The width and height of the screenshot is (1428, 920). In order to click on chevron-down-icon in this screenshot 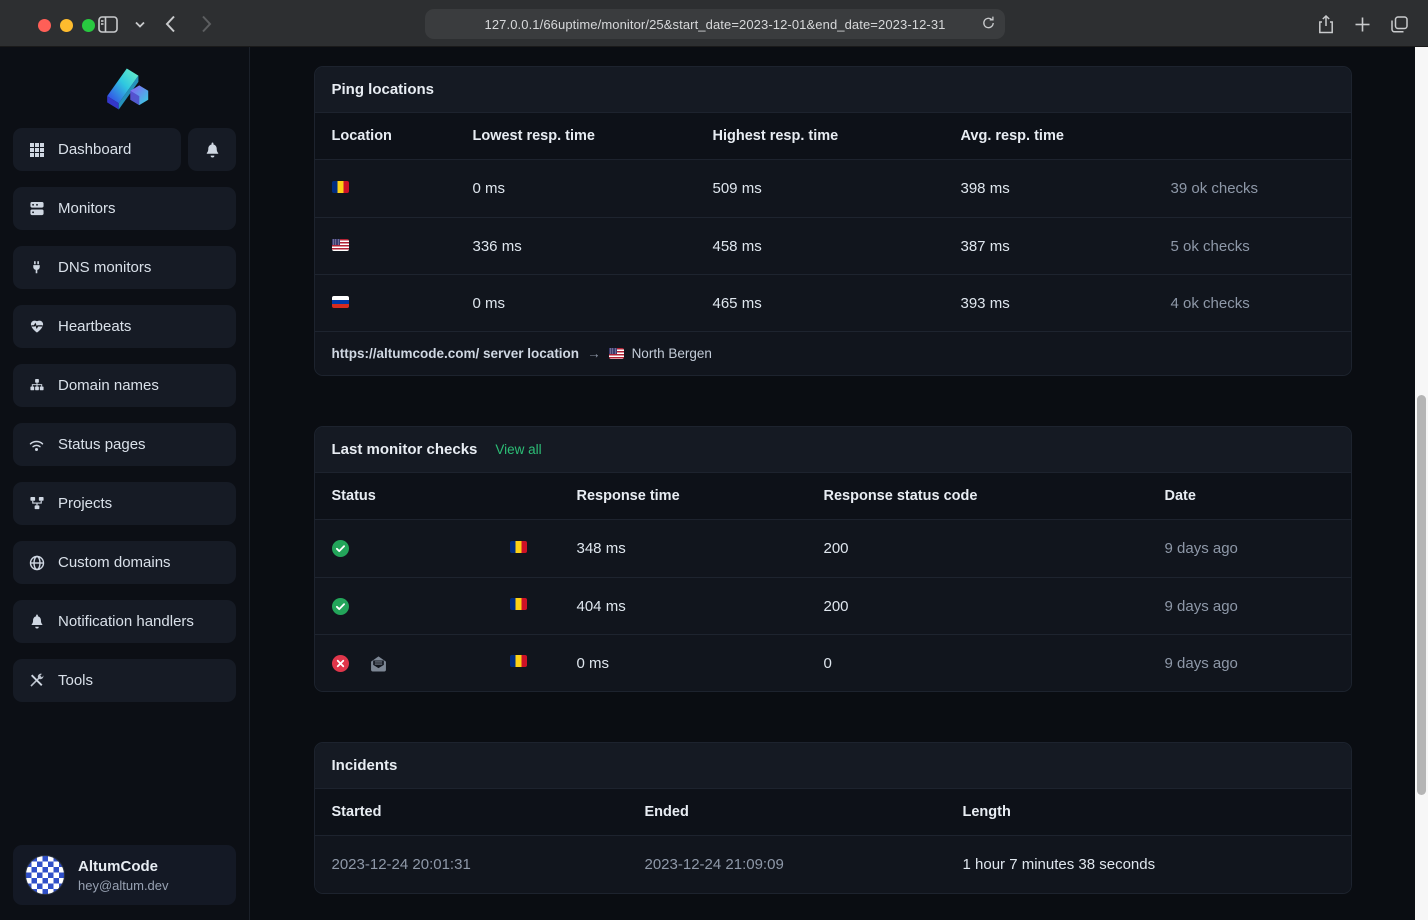, I will do `click(140, 24)`.